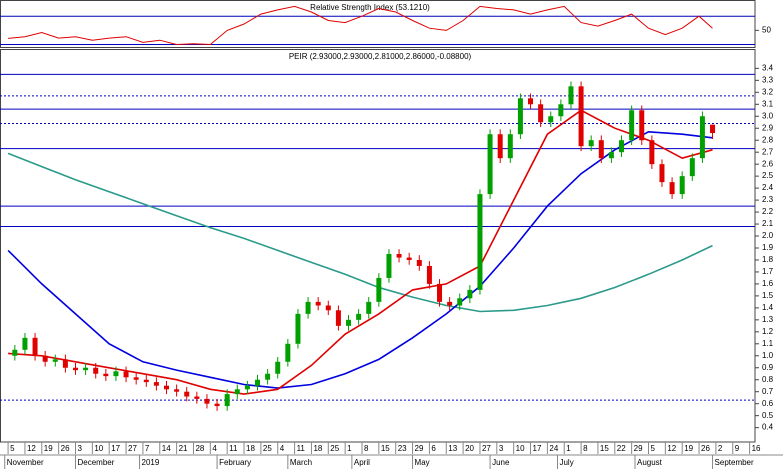 This screenshot has height=469, width=783. I want to click on y-tick-label: 3.3, so click(768, 79).